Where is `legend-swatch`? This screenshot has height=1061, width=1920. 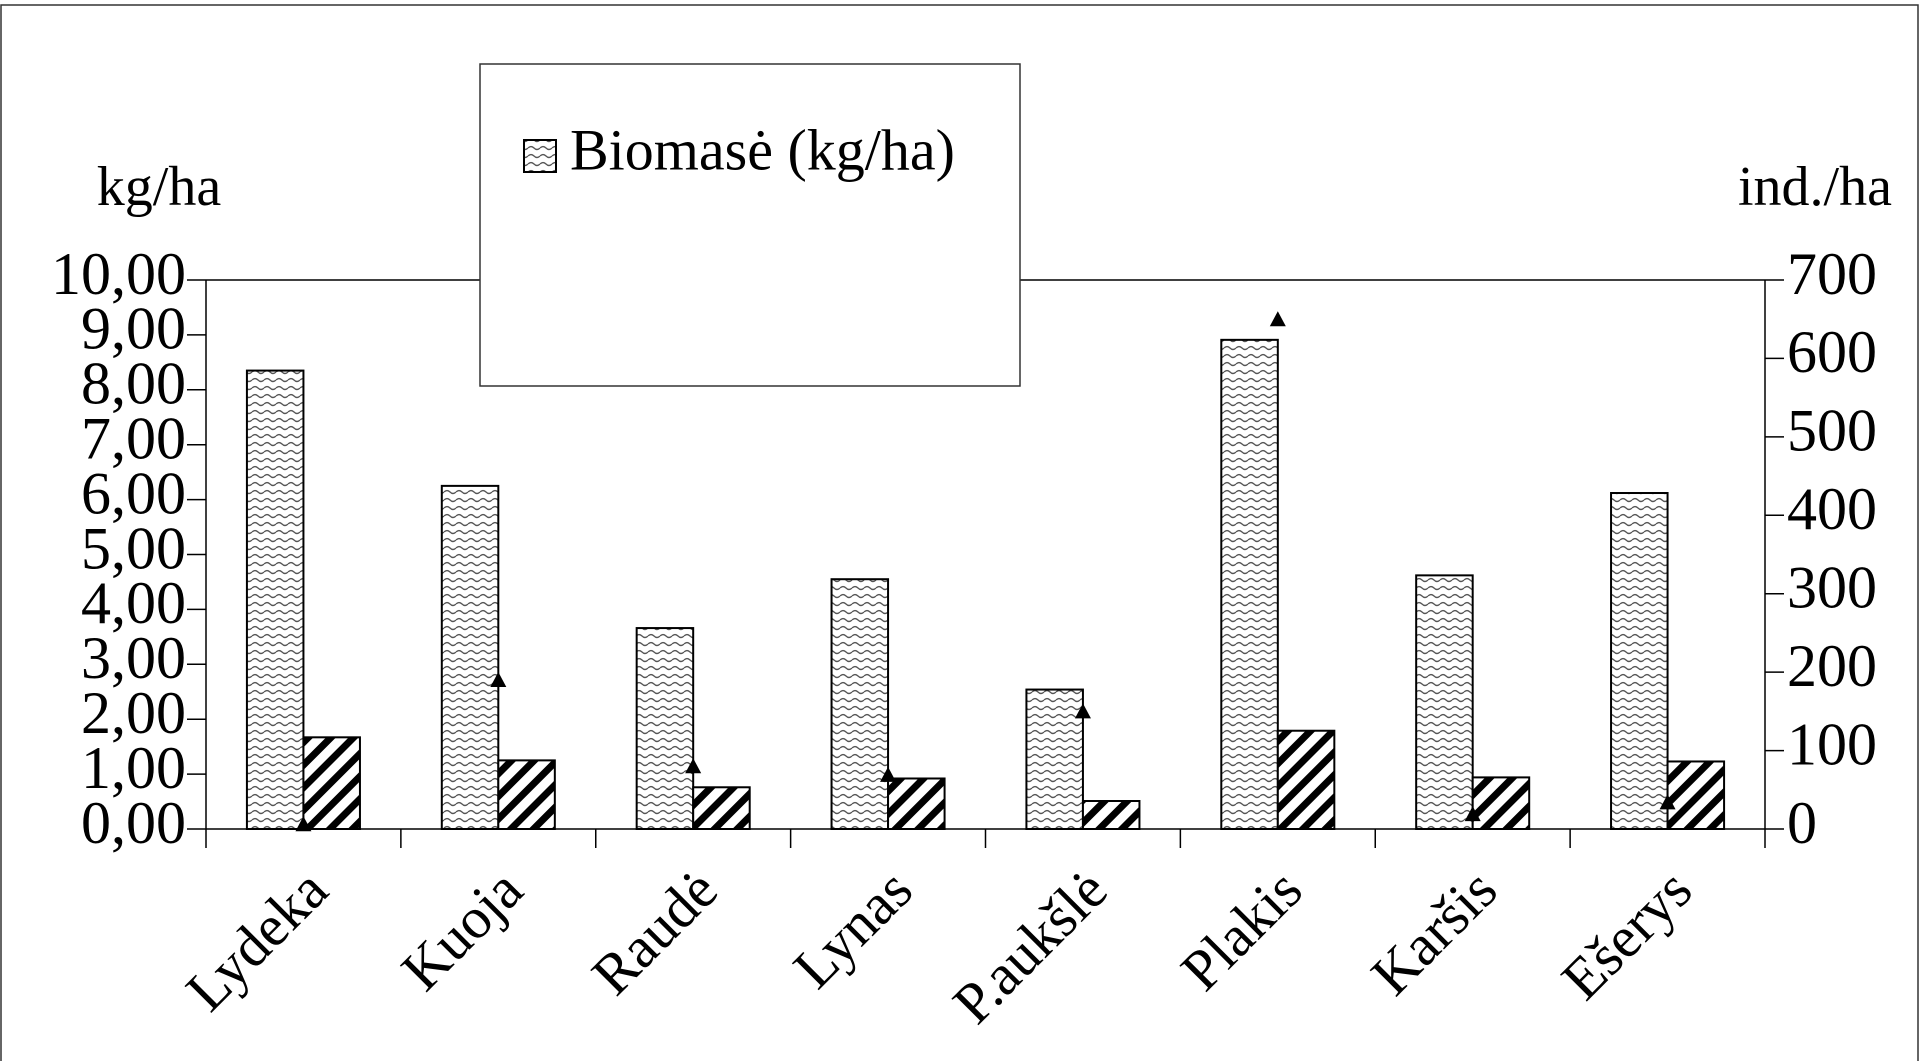 legend-swatch is located at coordinates (540, 156).